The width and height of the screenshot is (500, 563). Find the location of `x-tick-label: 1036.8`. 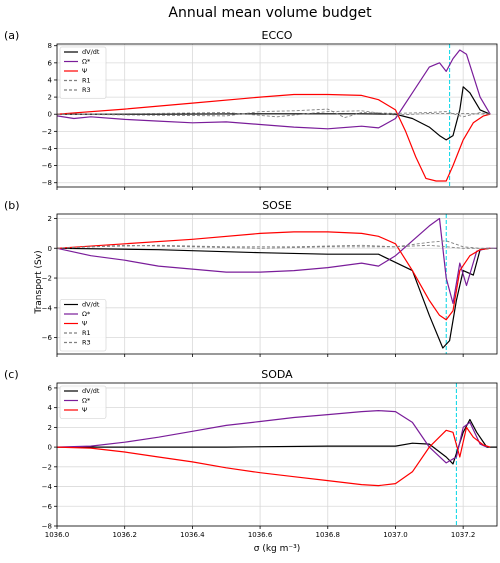

x-tick-label: 1036.8 is located at coordinates (328, 535).